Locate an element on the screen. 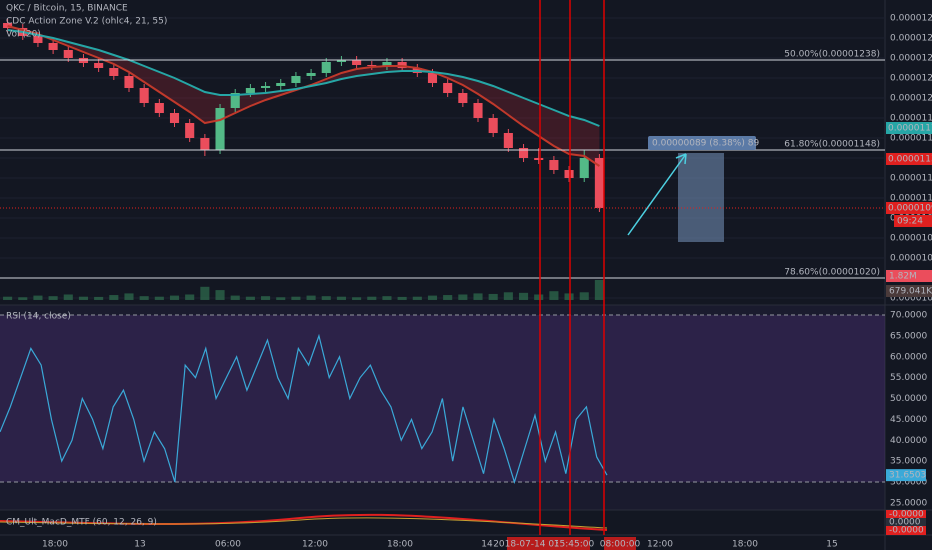 Image resolution: width=932 pixels, height=550 pixels. x-highlight: 2018-07-14 03:45:00 is located at coordinates (541, 545).